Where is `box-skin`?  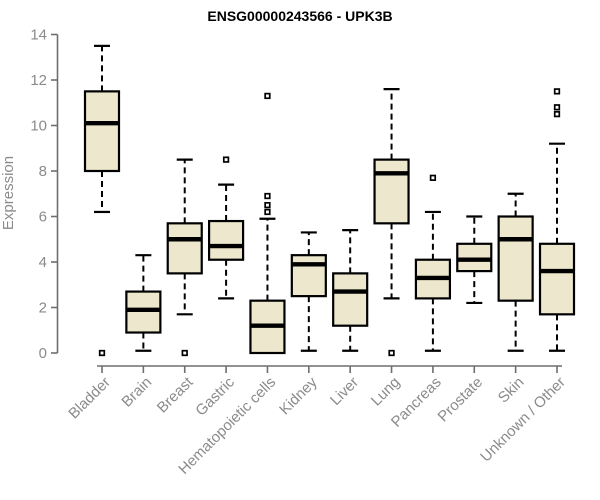 box-skin is located at coordinates (515, 272).